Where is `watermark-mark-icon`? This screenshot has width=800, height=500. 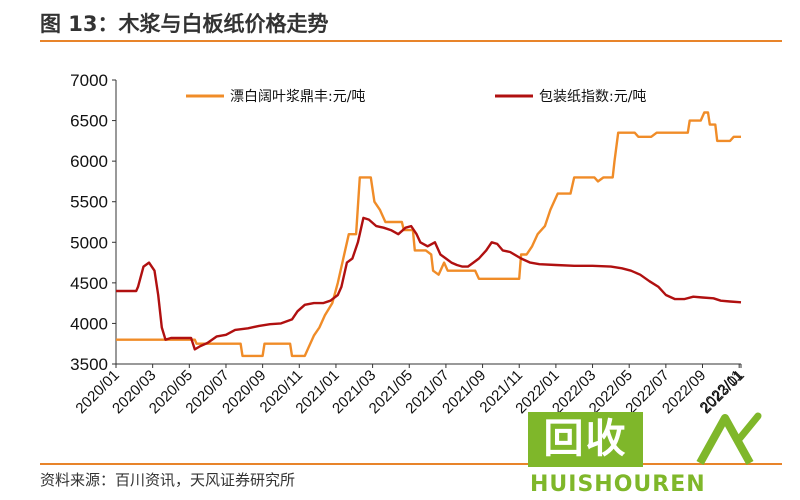
watermark-mark-icon is located at coordinates (730, 438).